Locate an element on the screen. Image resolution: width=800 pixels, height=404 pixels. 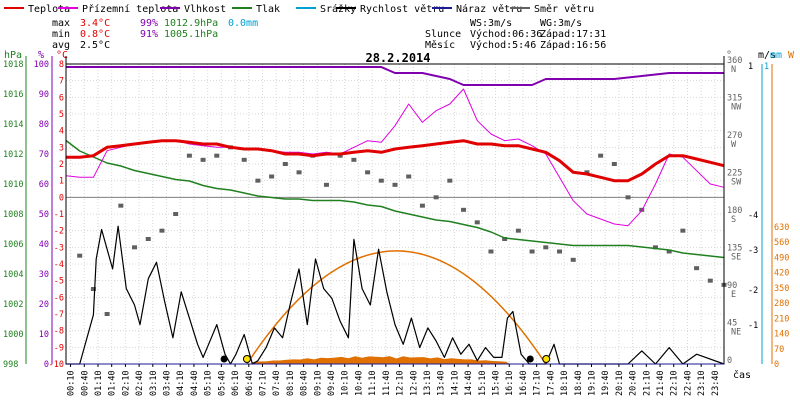
axis-label-temp: °C is located at coordinates (62, 55).